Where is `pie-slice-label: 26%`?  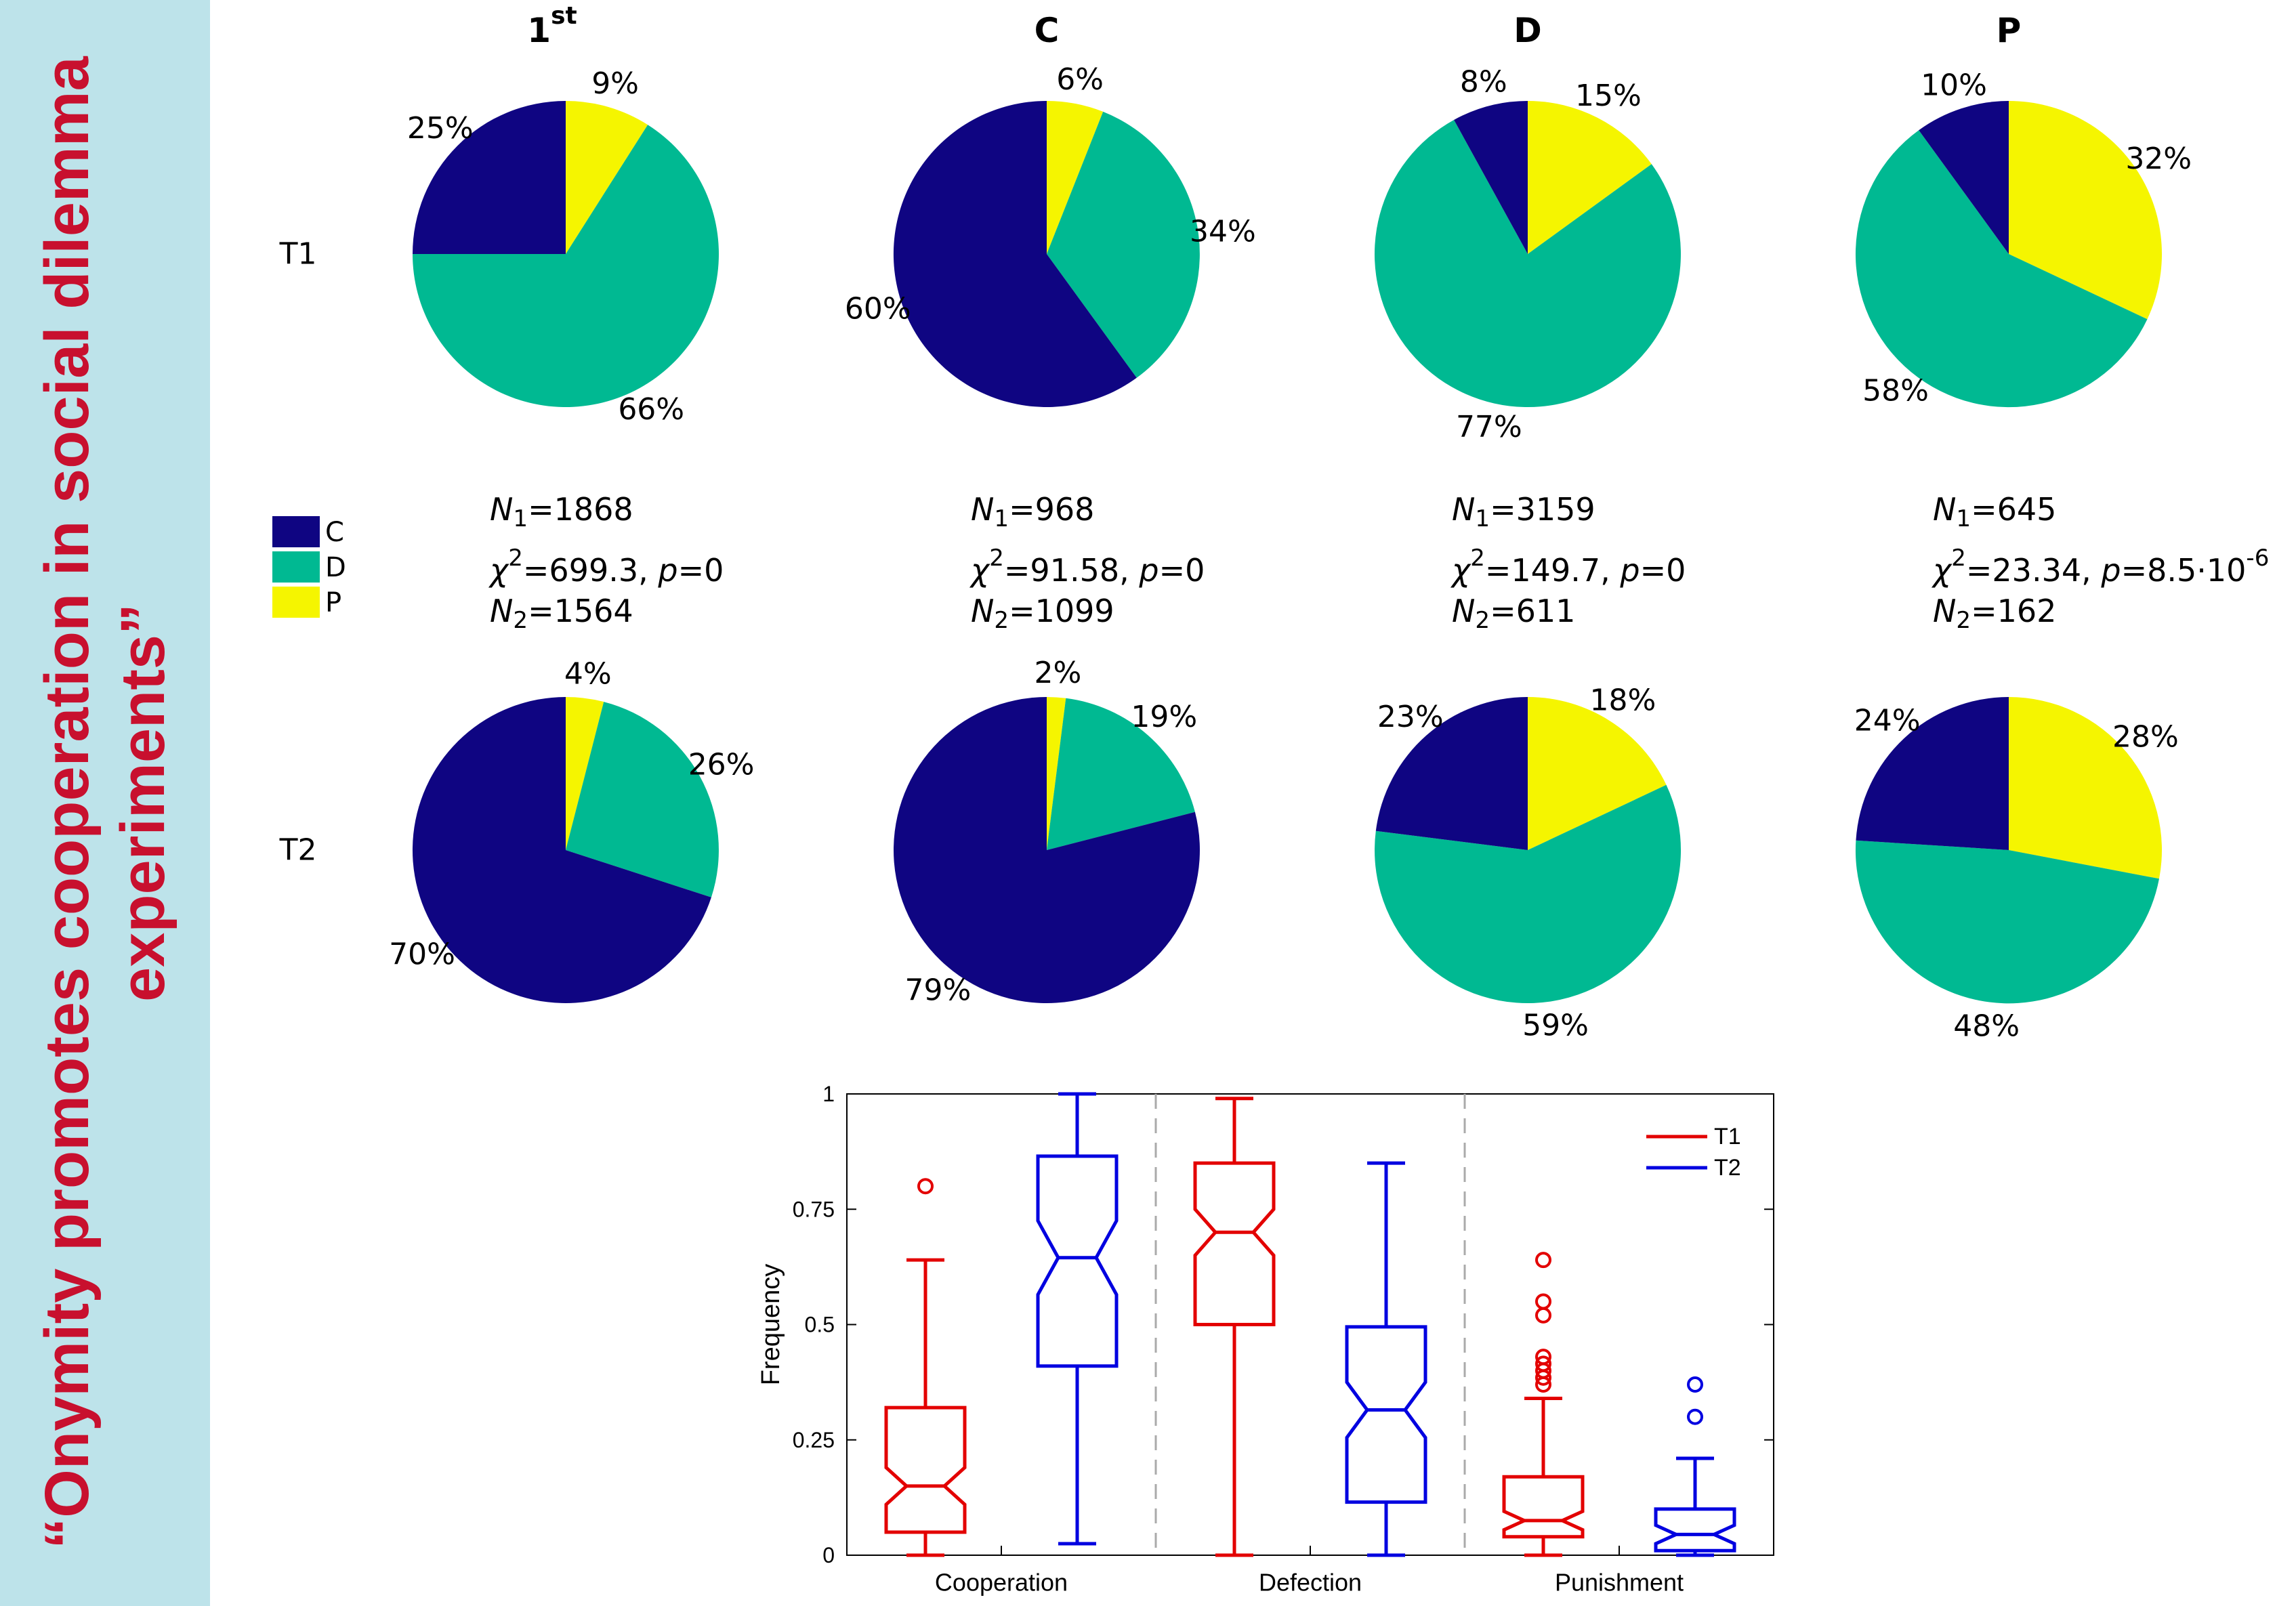 pie-slice-label: 26% is located at coordinates (722, 764).